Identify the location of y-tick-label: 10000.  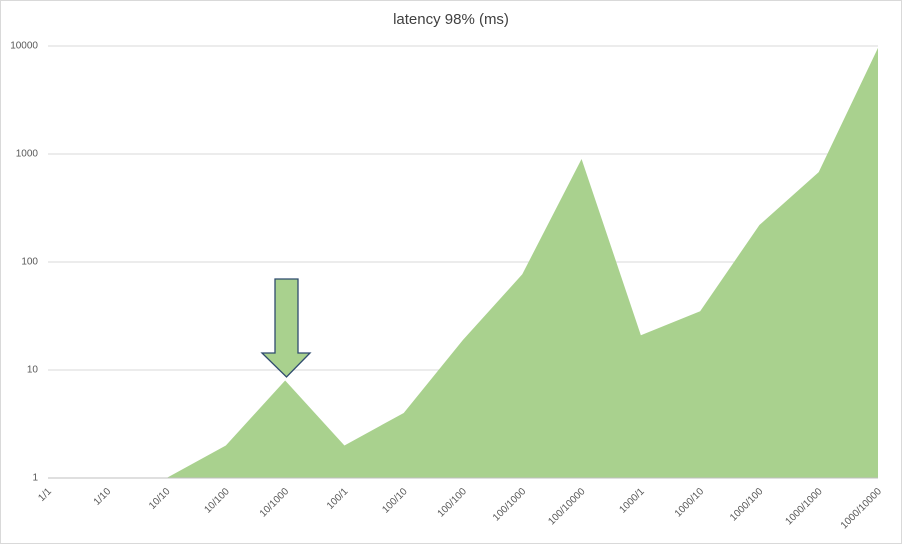
(24, 46).